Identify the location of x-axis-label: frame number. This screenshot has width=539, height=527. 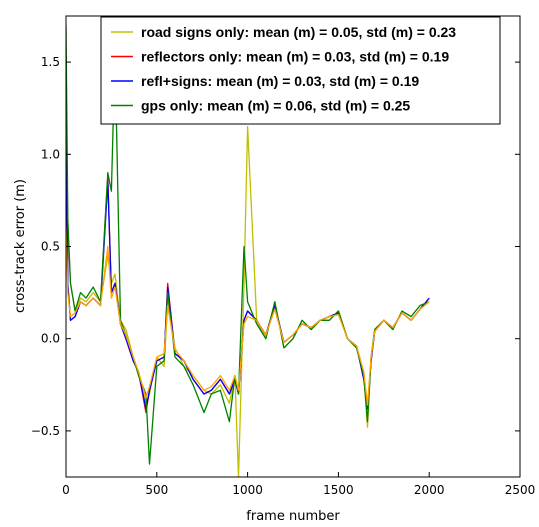
(293, 516).